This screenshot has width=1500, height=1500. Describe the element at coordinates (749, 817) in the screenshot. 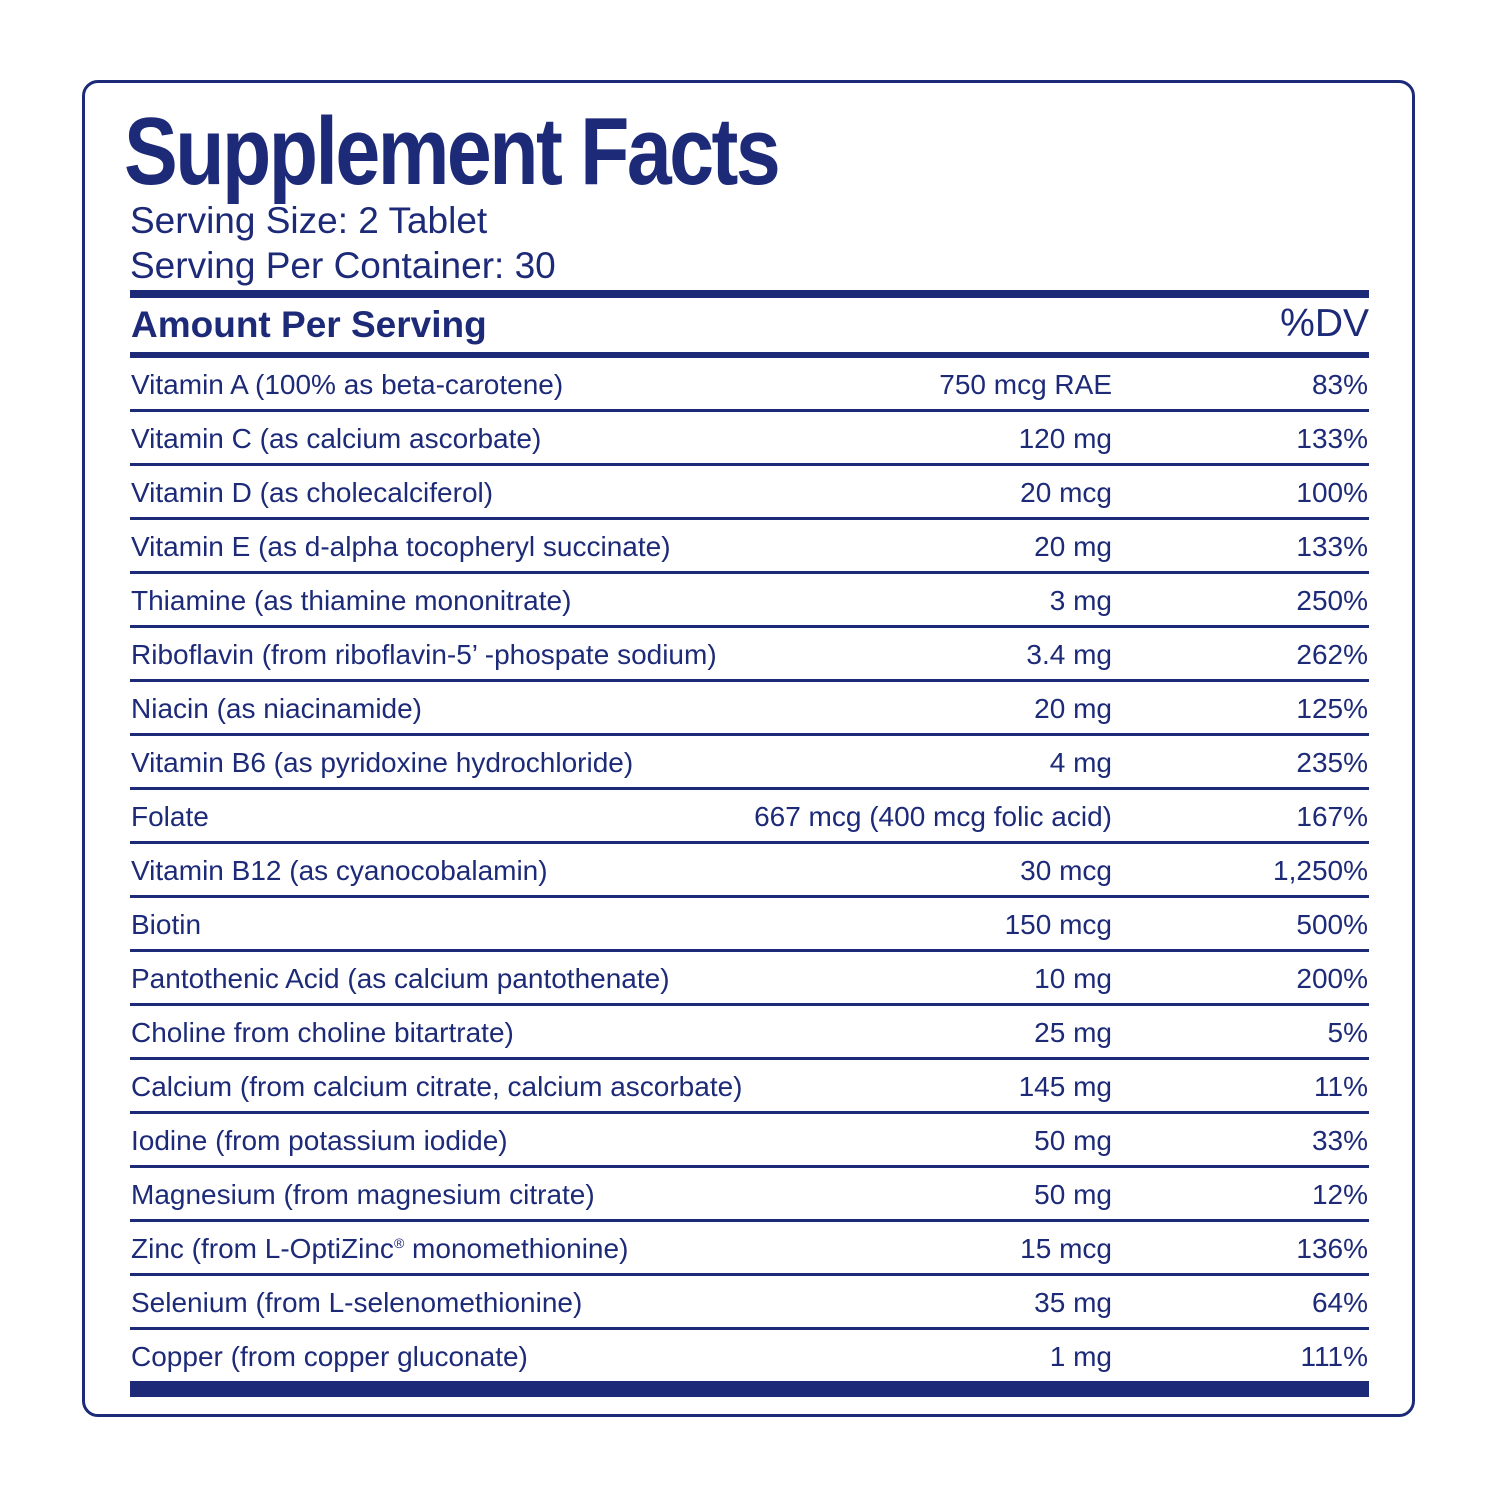

I see `table-row: Folate 667 mcg (400 mcg folic acid) 167%` at that location.